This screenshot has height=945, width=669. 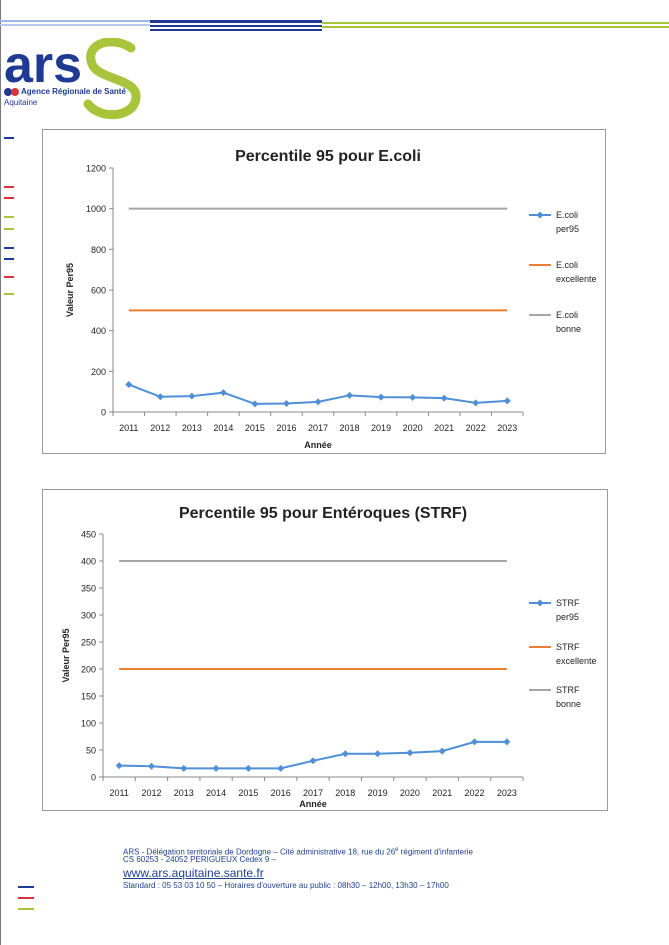 What do you see at coordinates (96, 209) in the screenshot?
I see `y-tick-label: 1000` at bounding box center [96, 209].